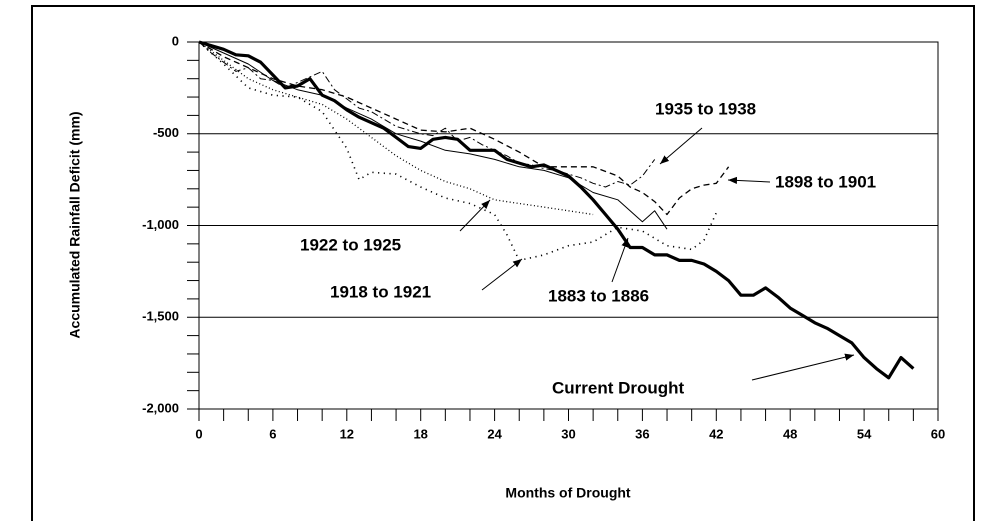  I want to click on x-tick-label: 54, so click(864, 433).